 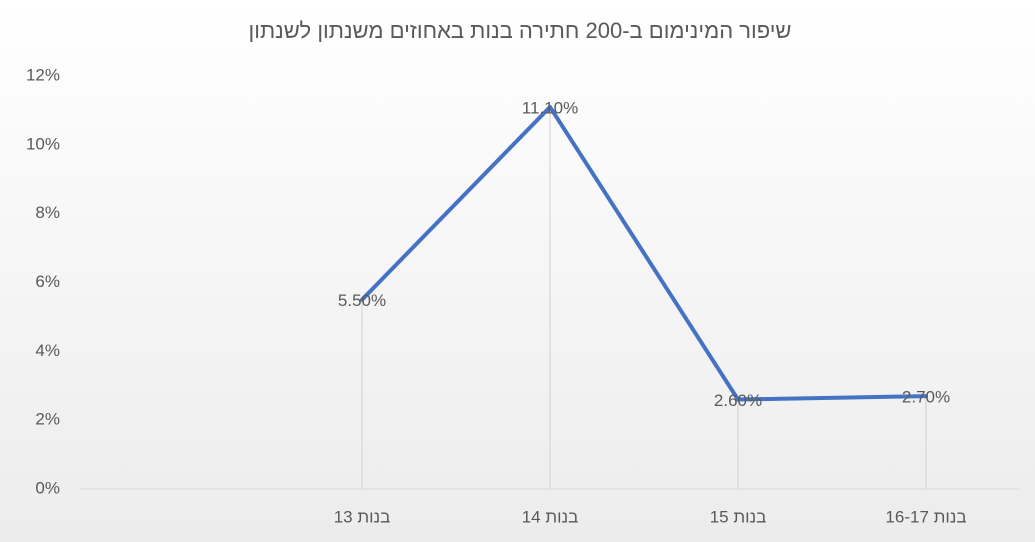 What do you see at coordinates (362, 516) in the screenshot?
I see `x-tick-label: בנות 13` at bounding box center [362, 516].